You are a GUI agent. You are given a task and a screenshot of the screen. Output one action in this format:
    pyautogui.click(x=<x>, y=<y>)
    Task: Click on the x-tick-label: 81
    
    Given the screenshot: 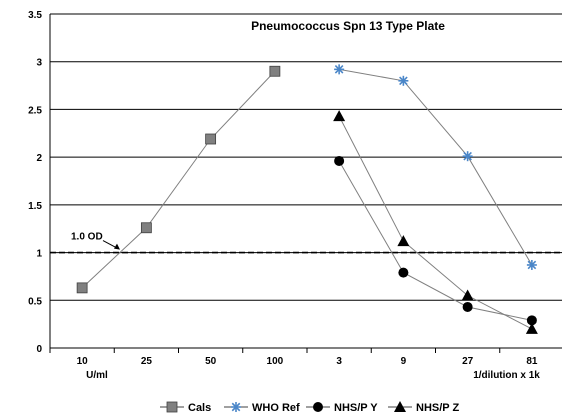 What is the action you would take?
    pyautogui.click(x=532, y=361)
    